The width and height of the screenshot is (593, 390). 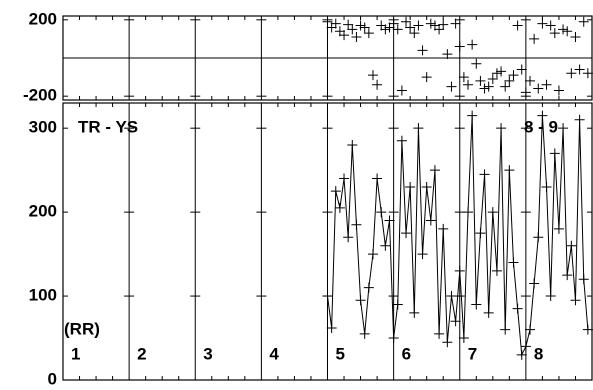 What do you see at coordinates (82, 328) in the screenshot?
I see `annotation: (RR)` at bounding box center [82, 328].